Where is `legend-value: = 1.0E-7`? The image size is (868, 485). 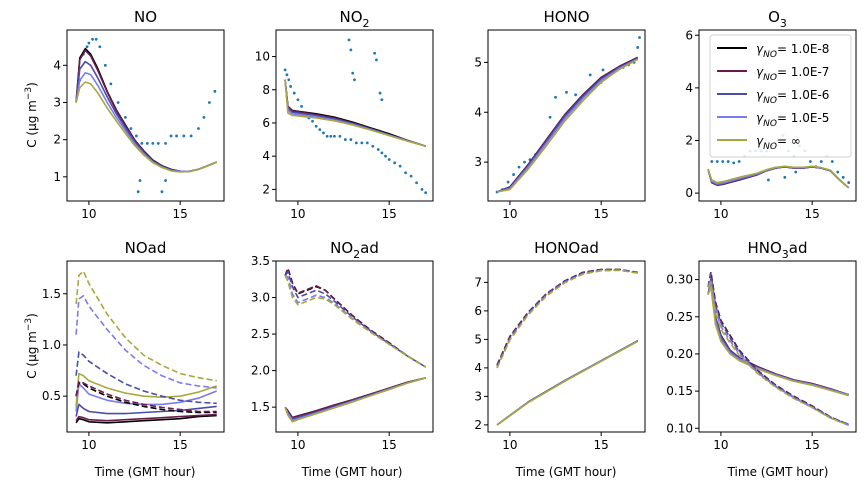
legend-value: = 1.0E-7 is located at coordinates (803, 72).